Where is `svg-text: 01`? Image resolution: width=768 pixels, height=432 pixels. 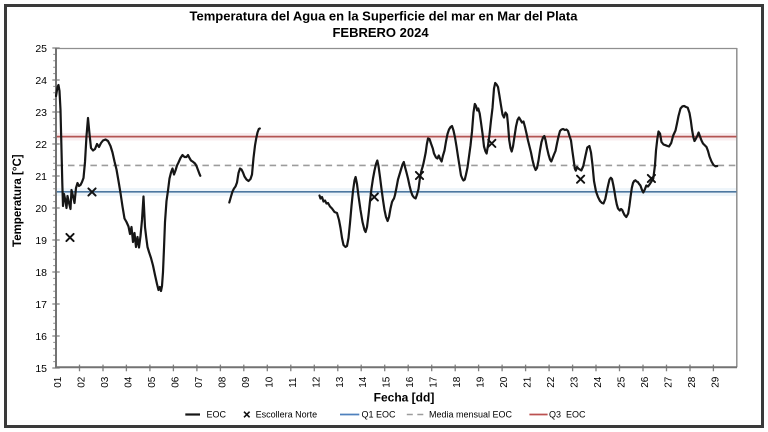 svg-text: 01 is located at coordinates (58, 382).